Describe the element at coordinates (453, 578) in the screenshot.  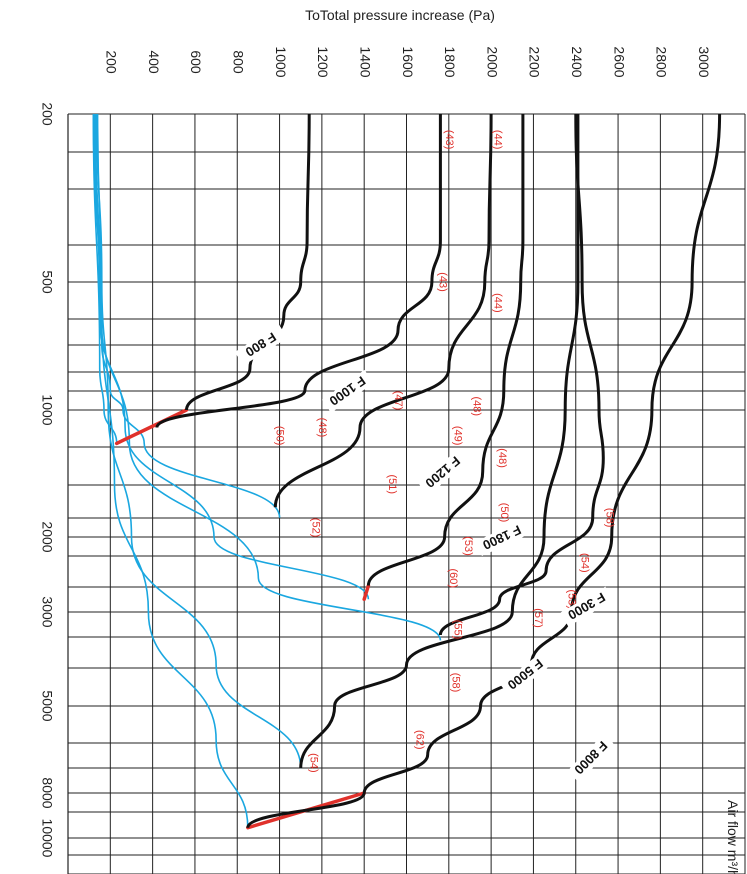
I see `noise-level-label: (60)` at that location.